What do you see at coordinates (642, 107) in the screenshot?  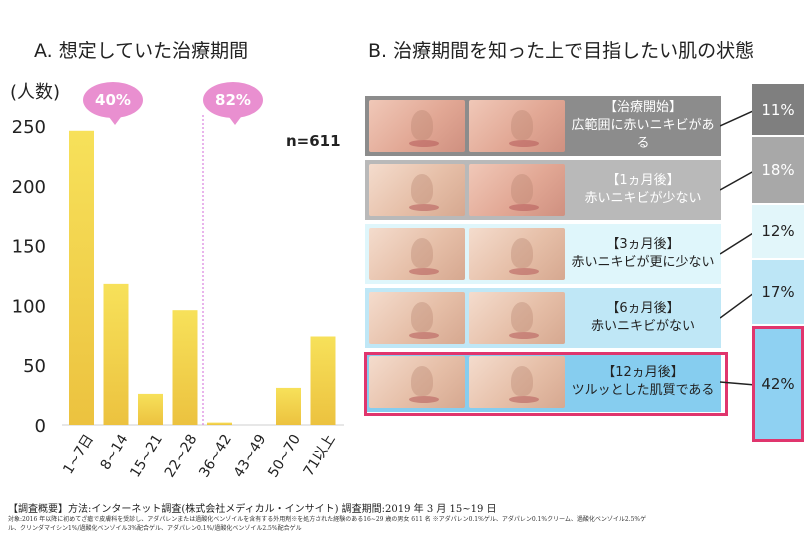 I see `stage-label: 【治療開始】` at bounding box center [642, 107].